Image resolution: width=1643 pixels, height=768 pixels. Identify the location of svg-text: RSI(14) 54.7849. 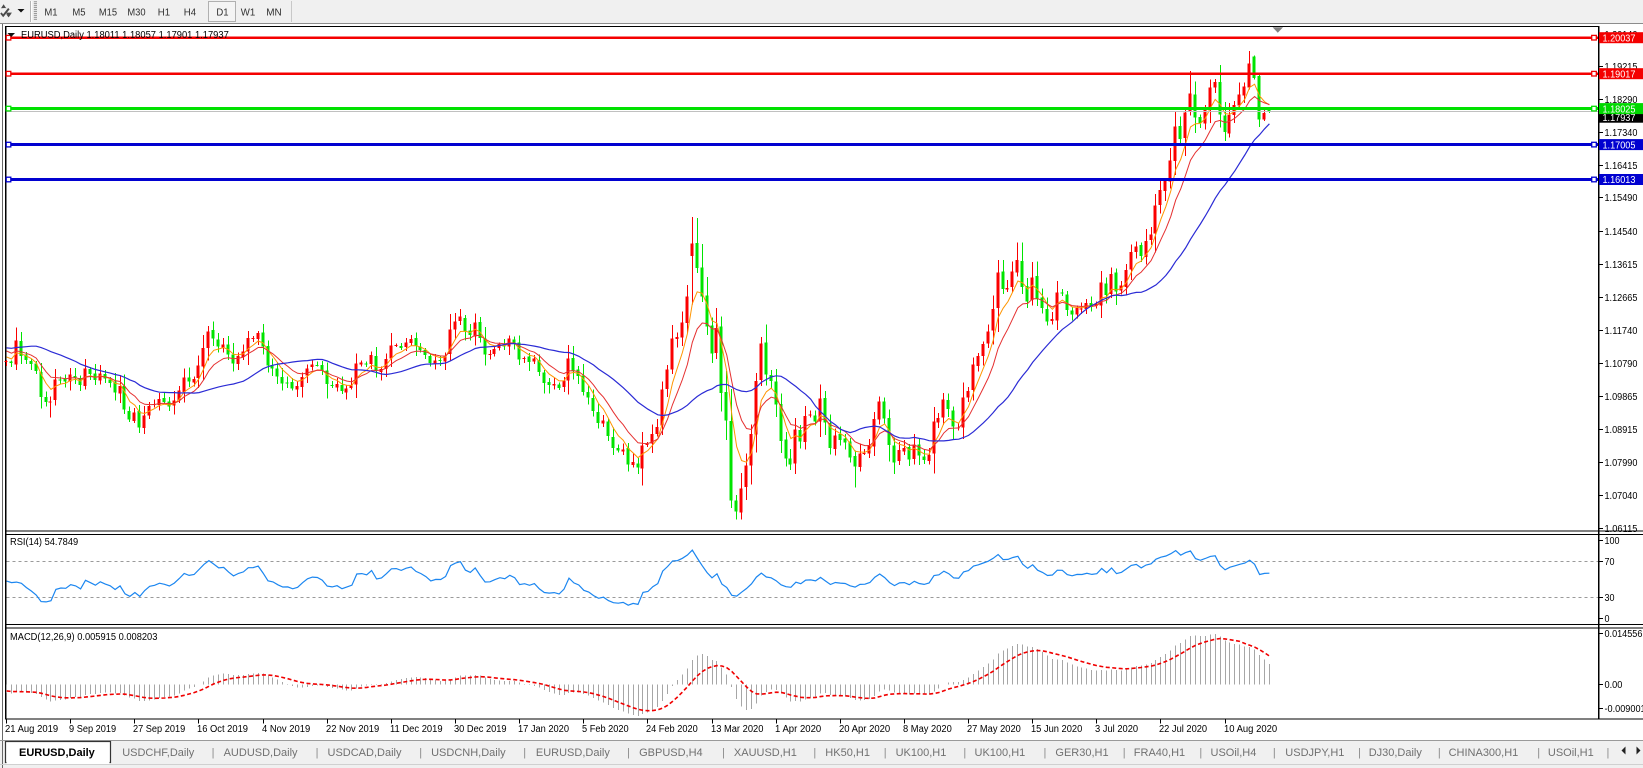
(44, 542).